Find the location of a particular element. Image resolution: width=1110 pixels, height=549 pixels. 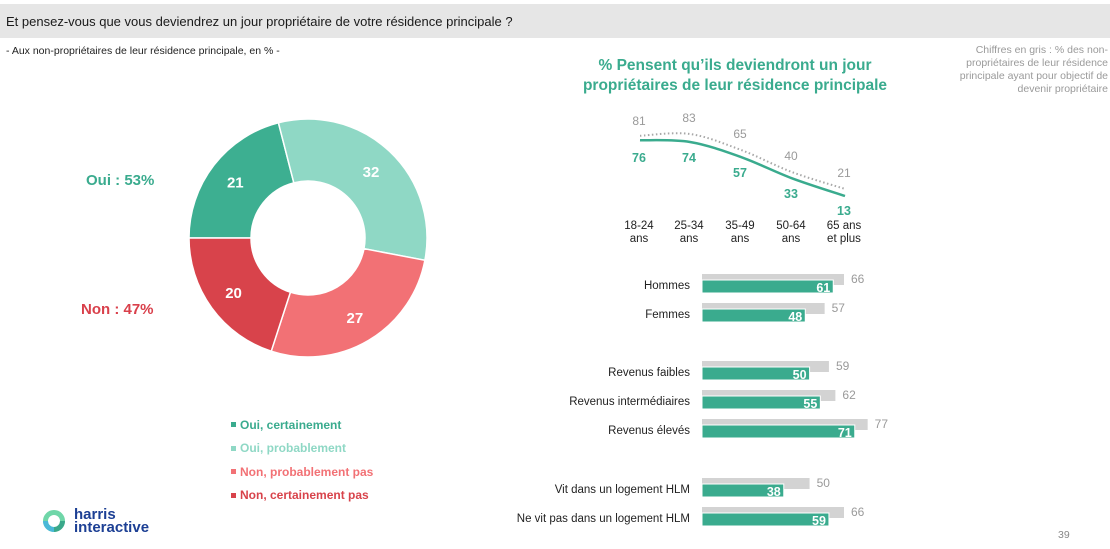

legend-label: Oui, probablement is located at coordinates (293, 448).